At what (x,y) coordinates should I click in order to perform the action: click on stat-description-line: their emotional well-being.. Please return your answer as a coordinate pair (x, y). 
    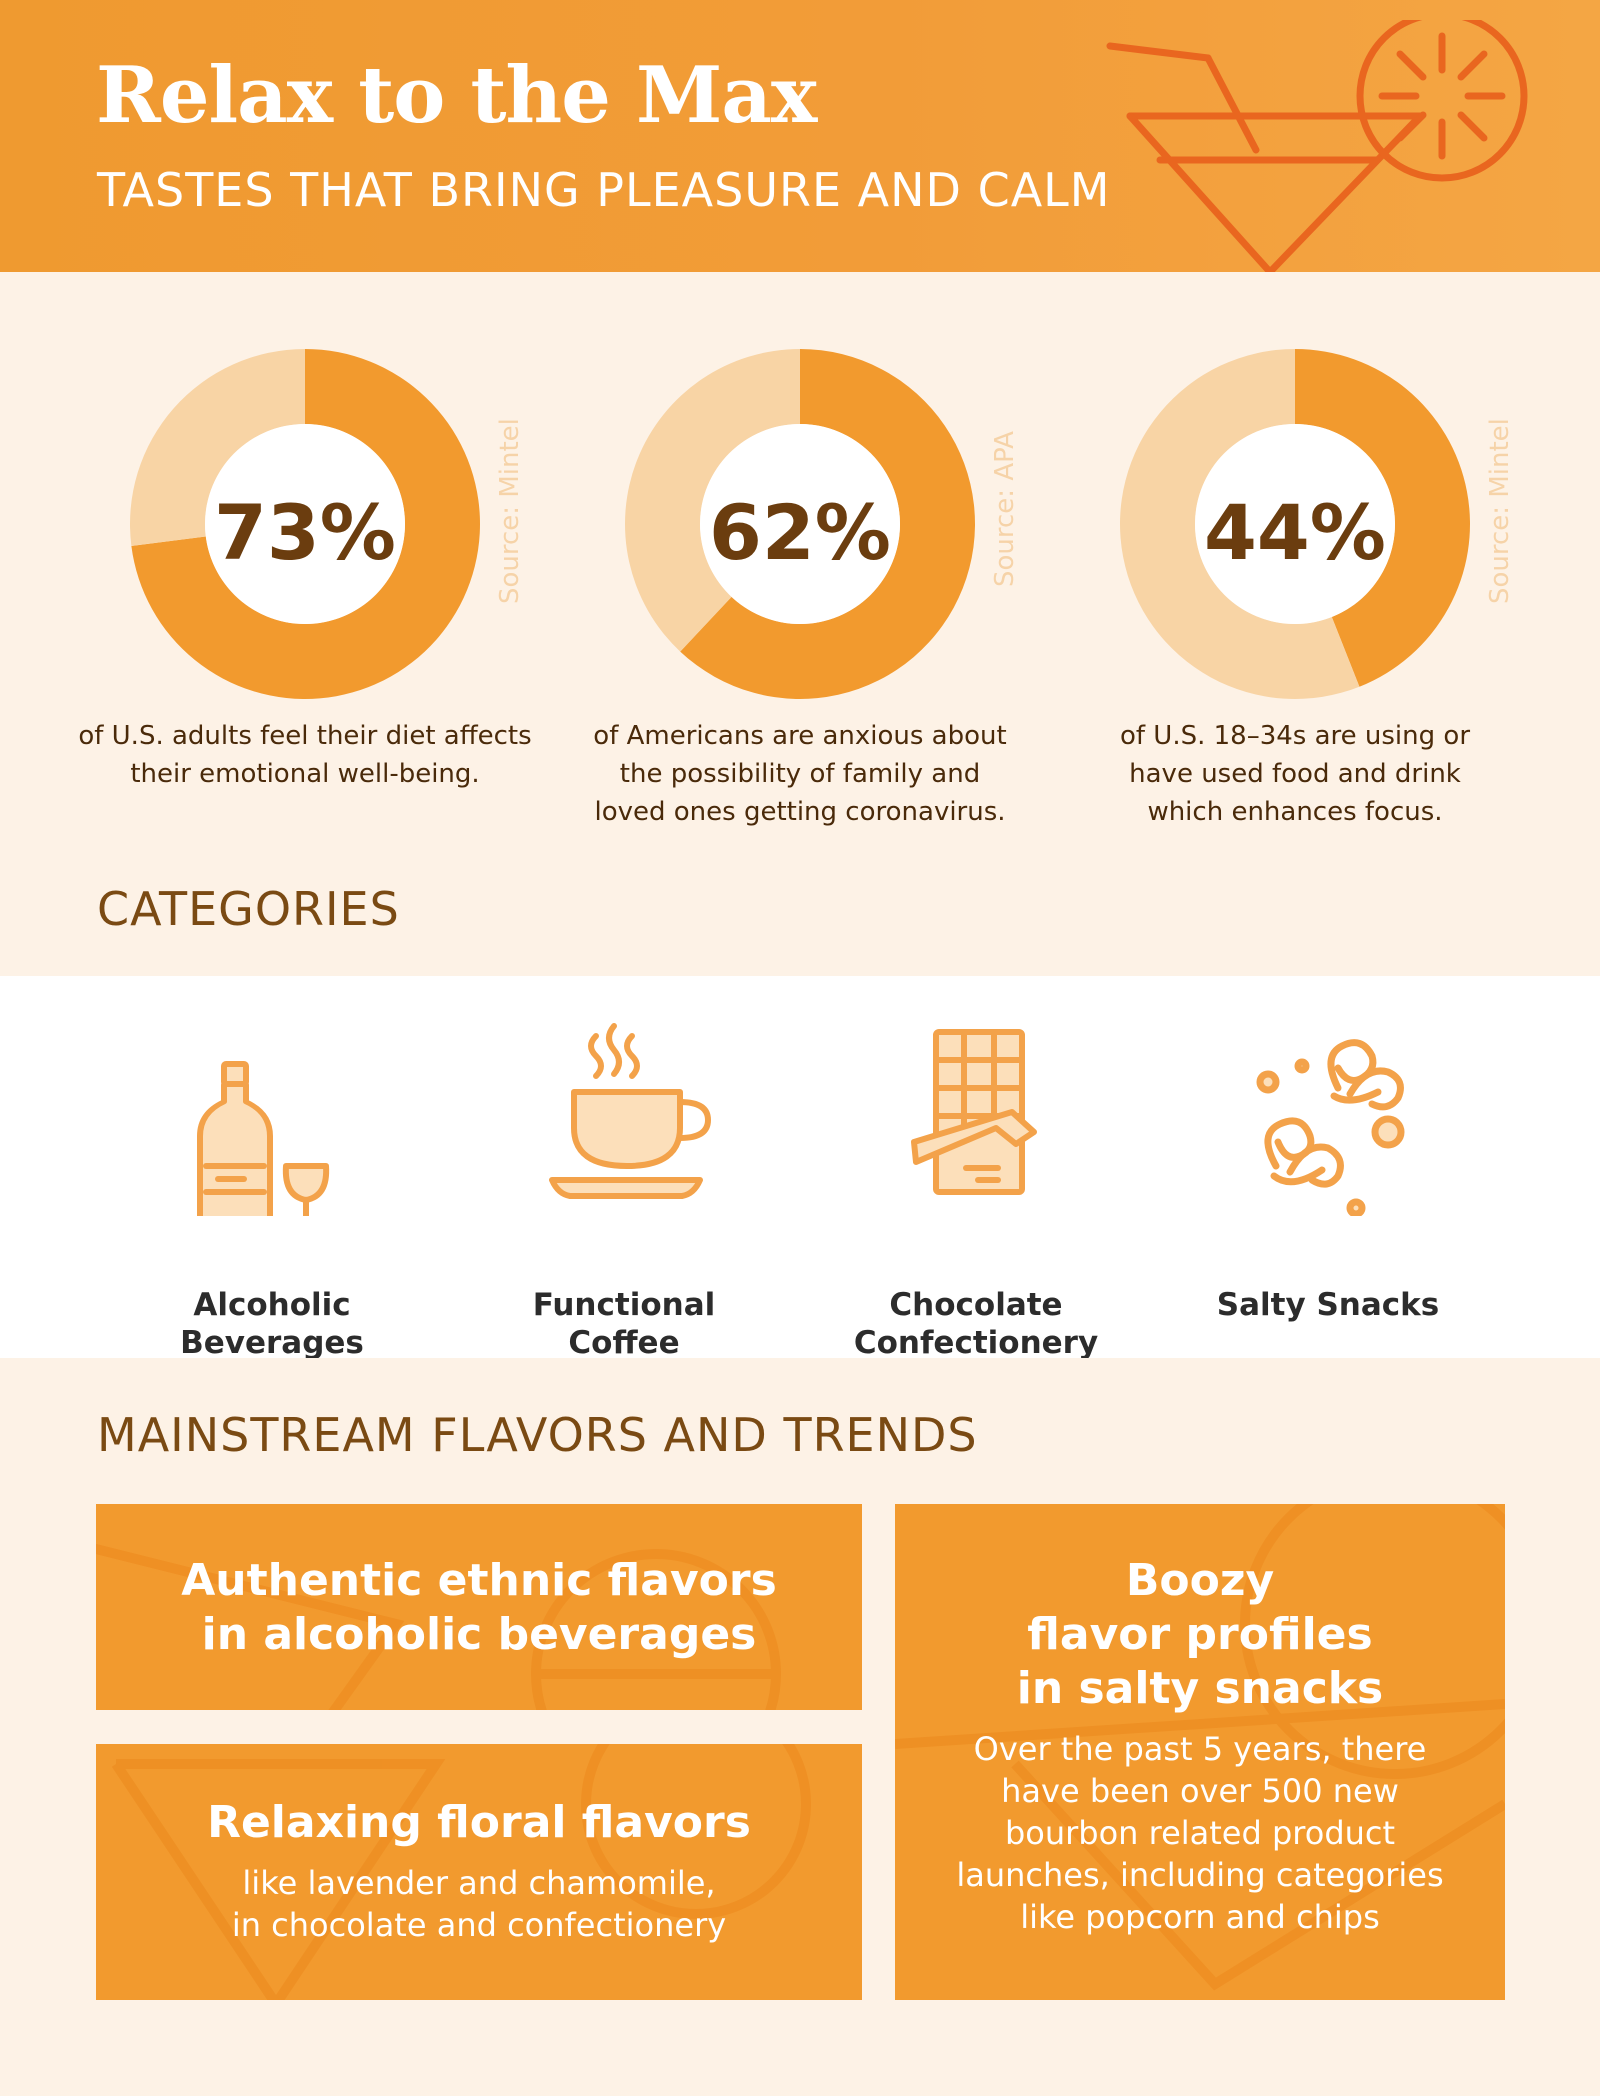
    Looking at the image, I should click on (305, 774).